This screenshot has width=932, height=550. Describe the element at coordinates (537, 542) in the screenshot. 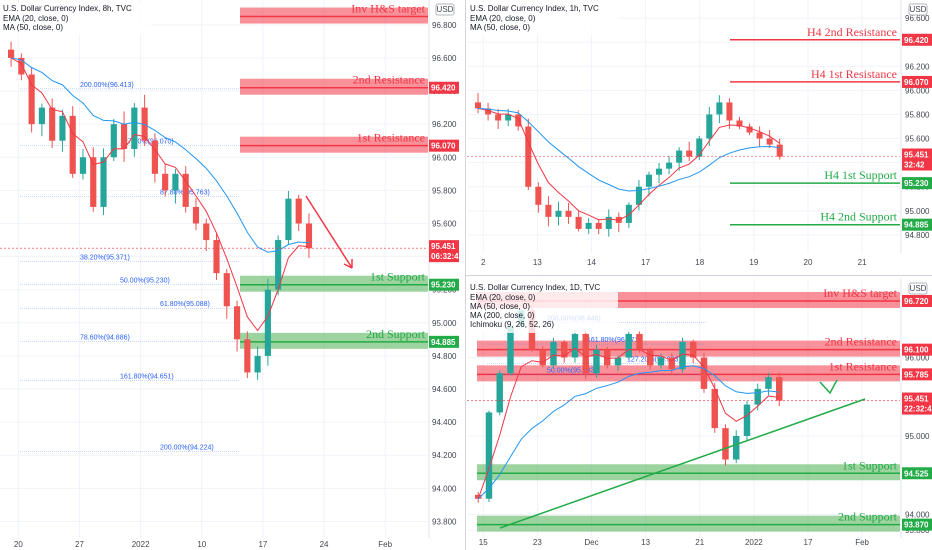

I see `x-tick-label: 23` at that location.